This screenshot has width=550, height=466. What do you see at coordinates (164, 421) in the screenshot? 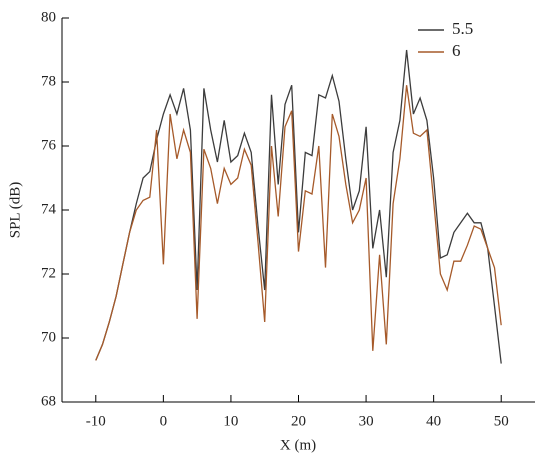
I see `x-tick-label: 0` at bounding box center [164, 421].